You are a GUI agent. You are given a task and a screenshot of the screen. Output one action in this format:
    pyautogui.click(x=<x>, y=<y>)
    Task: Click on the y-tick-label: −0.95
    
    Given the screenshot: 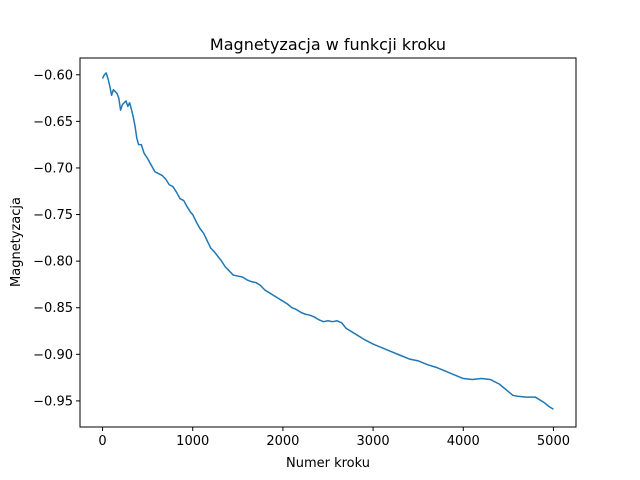 What is the action you would take?
    pyautogui.click(x=53, y=401)
    